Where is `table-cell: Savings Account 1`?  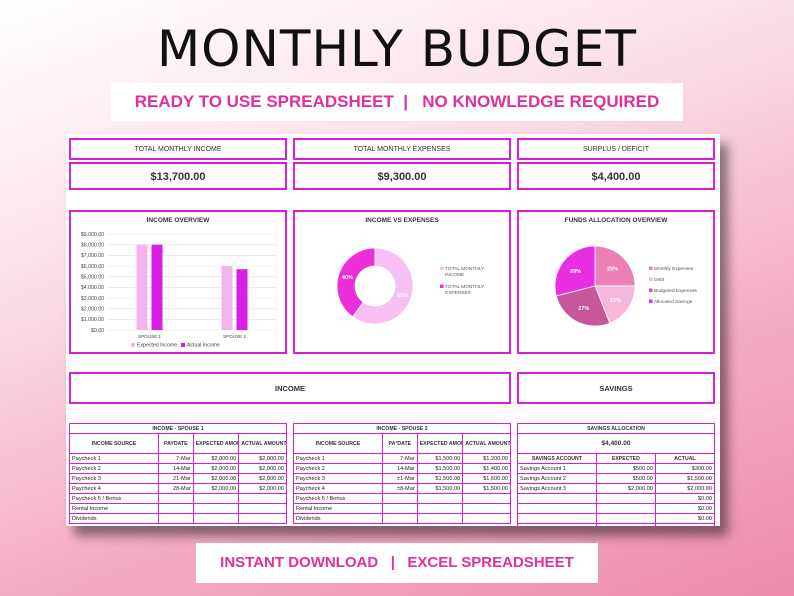 table-cell: Savings Account 1 is located at coordinates (557, 468).